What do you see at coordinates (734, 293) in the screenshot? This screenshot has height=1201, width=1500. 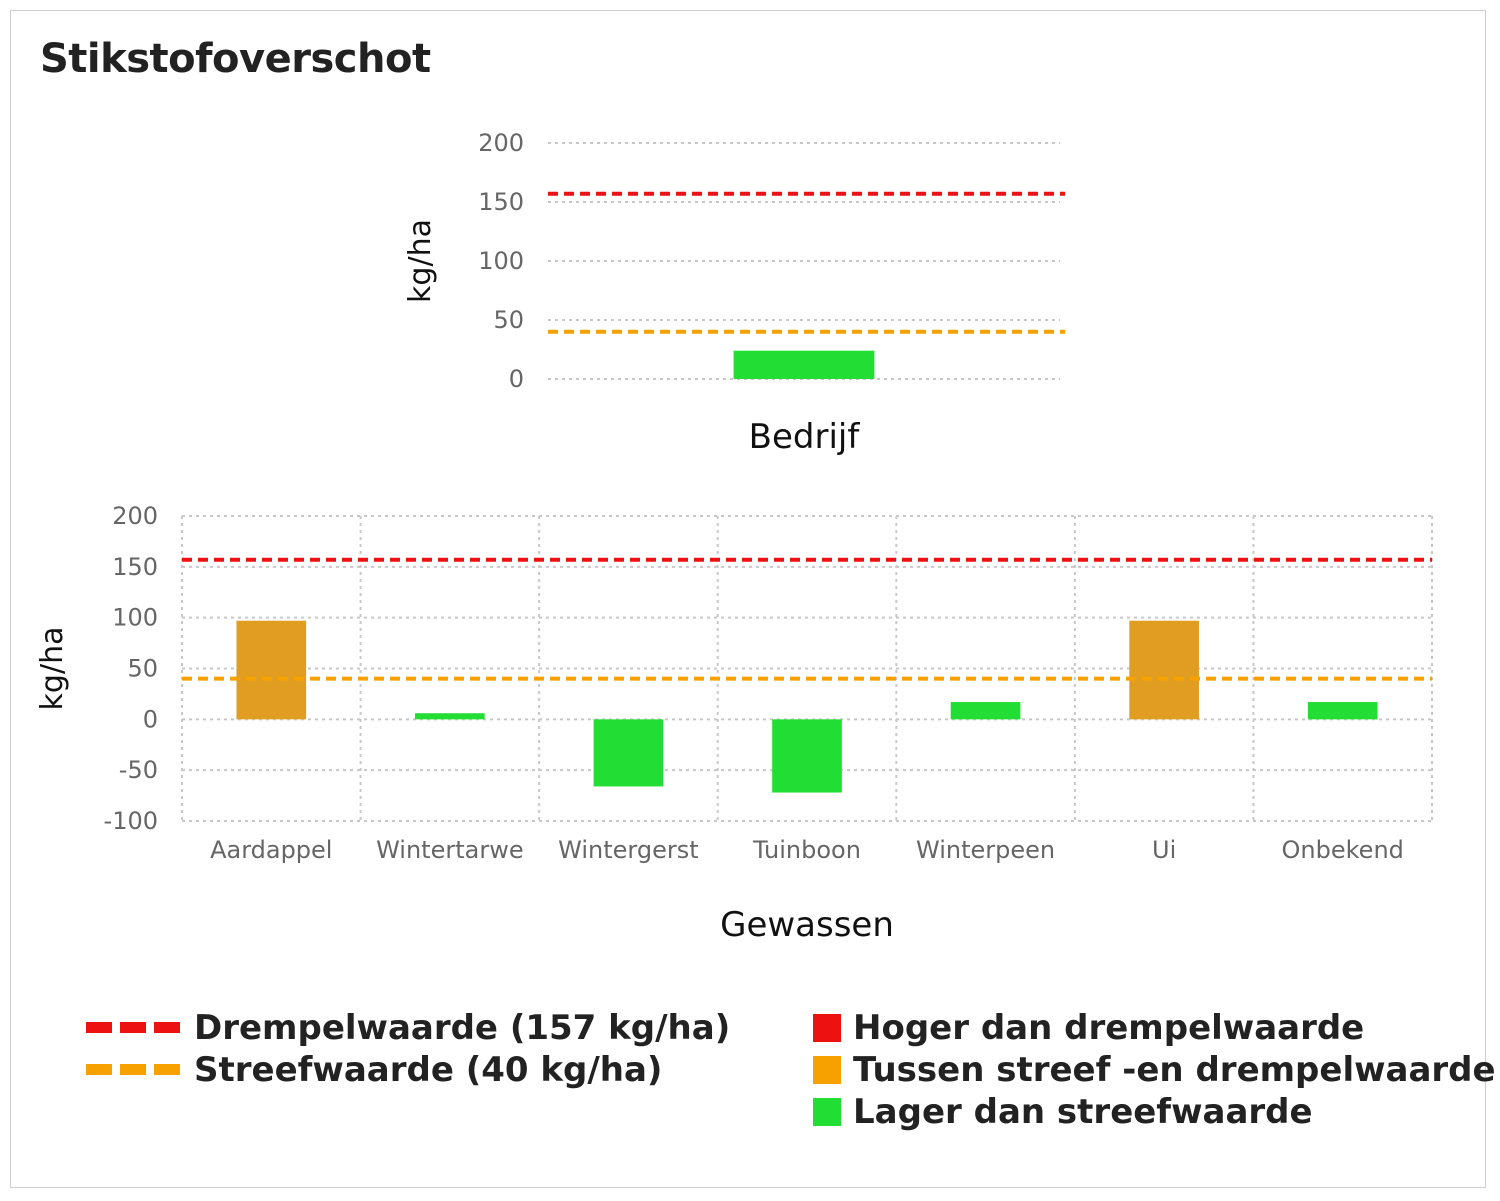 I see `chart-bedrijf: 0 50 100 150 200 Bedrijf kg/ha` at bounding box center [734, 293].